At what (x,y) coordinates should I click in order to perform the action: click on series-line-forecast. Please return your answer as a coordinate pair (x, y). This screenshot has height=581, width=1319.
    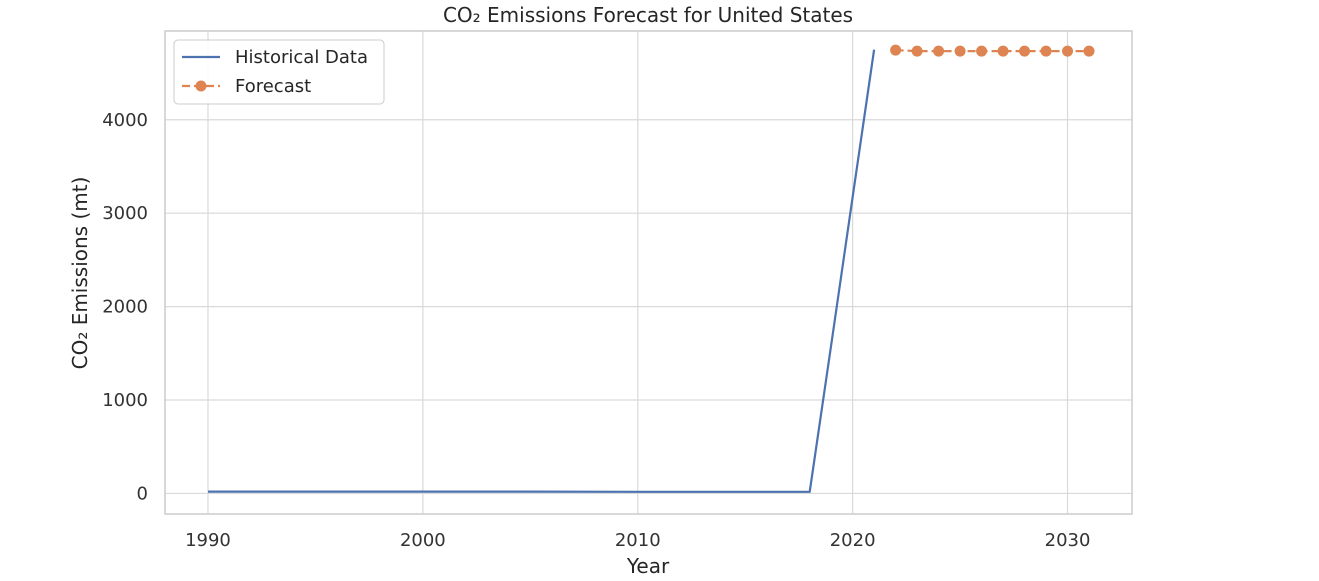
    Looking at the image, I should click on (992, 51).